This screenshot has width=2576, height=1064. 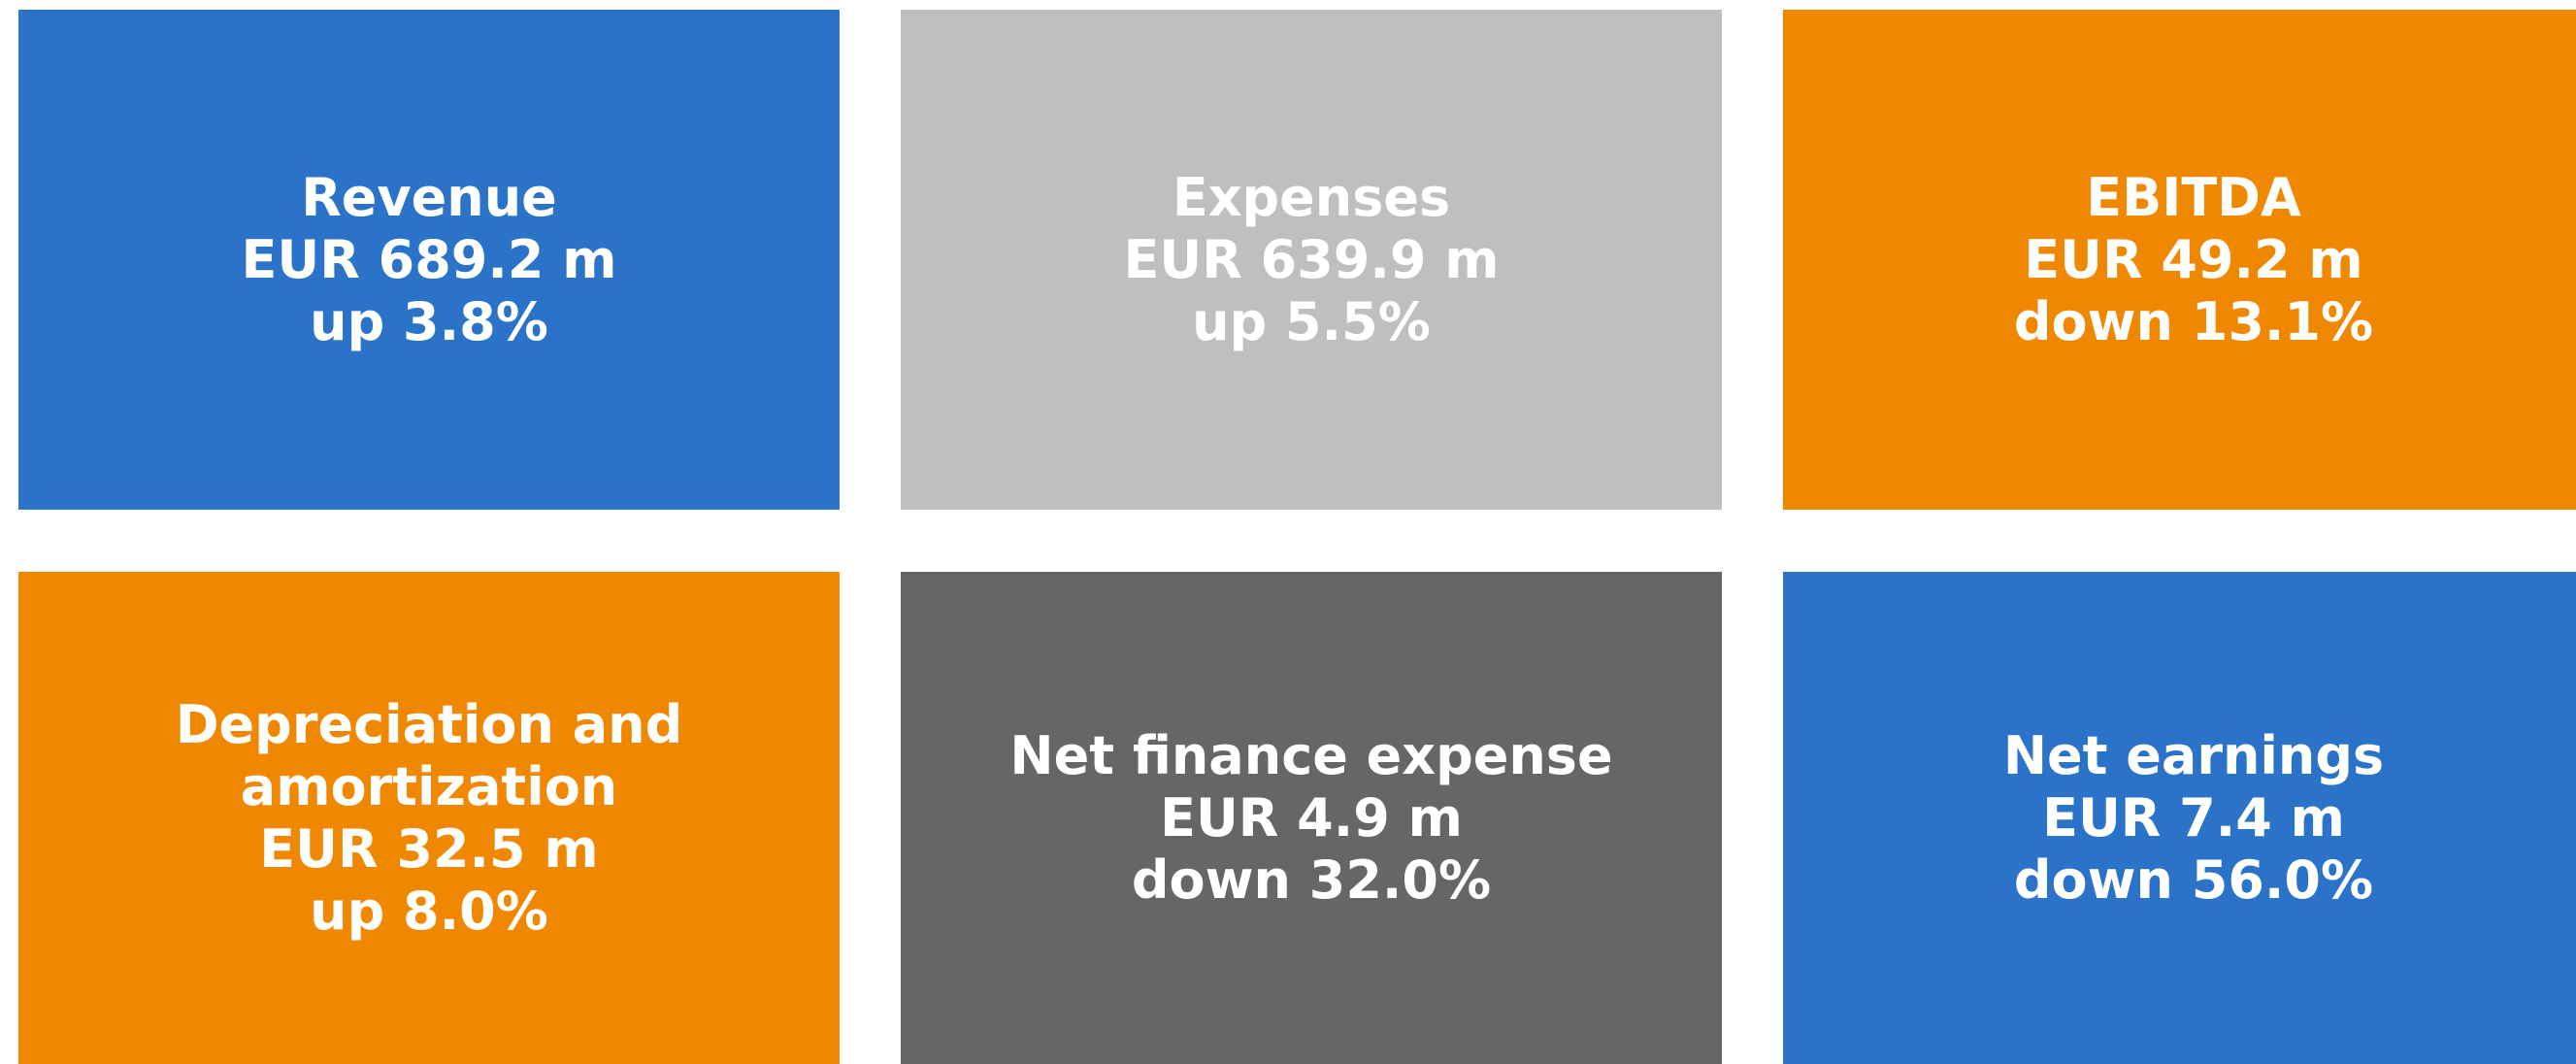 I want to click on kpi-title: Net earnings, so click(x=2193, y=755).